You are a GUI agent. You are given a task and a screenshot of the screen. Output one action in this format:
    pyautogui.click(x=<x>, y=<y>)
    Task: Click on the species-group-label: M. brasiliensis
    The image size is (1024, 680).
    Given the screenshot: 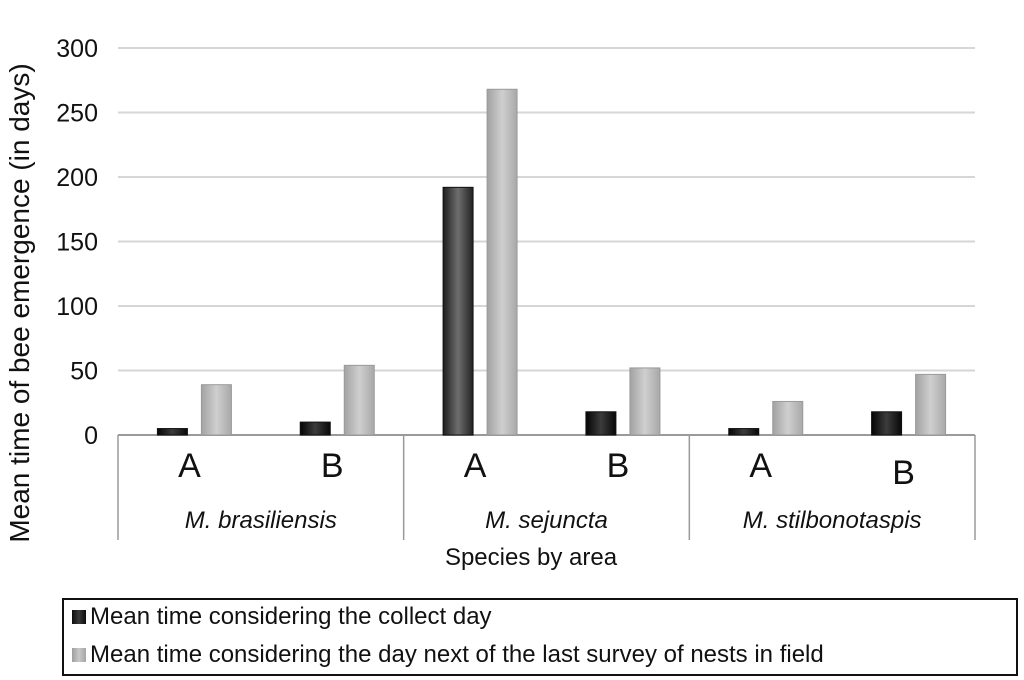 What is the action you would take?
    pyautogui.click(x=261, y=520)
    